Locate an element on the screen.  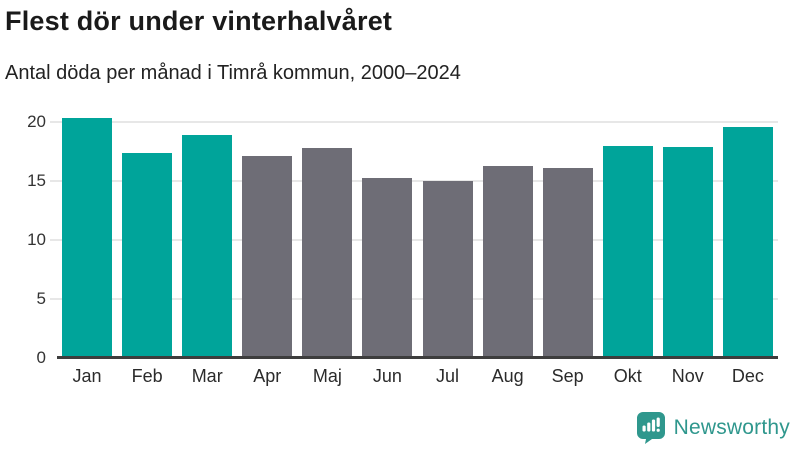
y-axis-tick-10: 10 is located at coordinates (36, 240).